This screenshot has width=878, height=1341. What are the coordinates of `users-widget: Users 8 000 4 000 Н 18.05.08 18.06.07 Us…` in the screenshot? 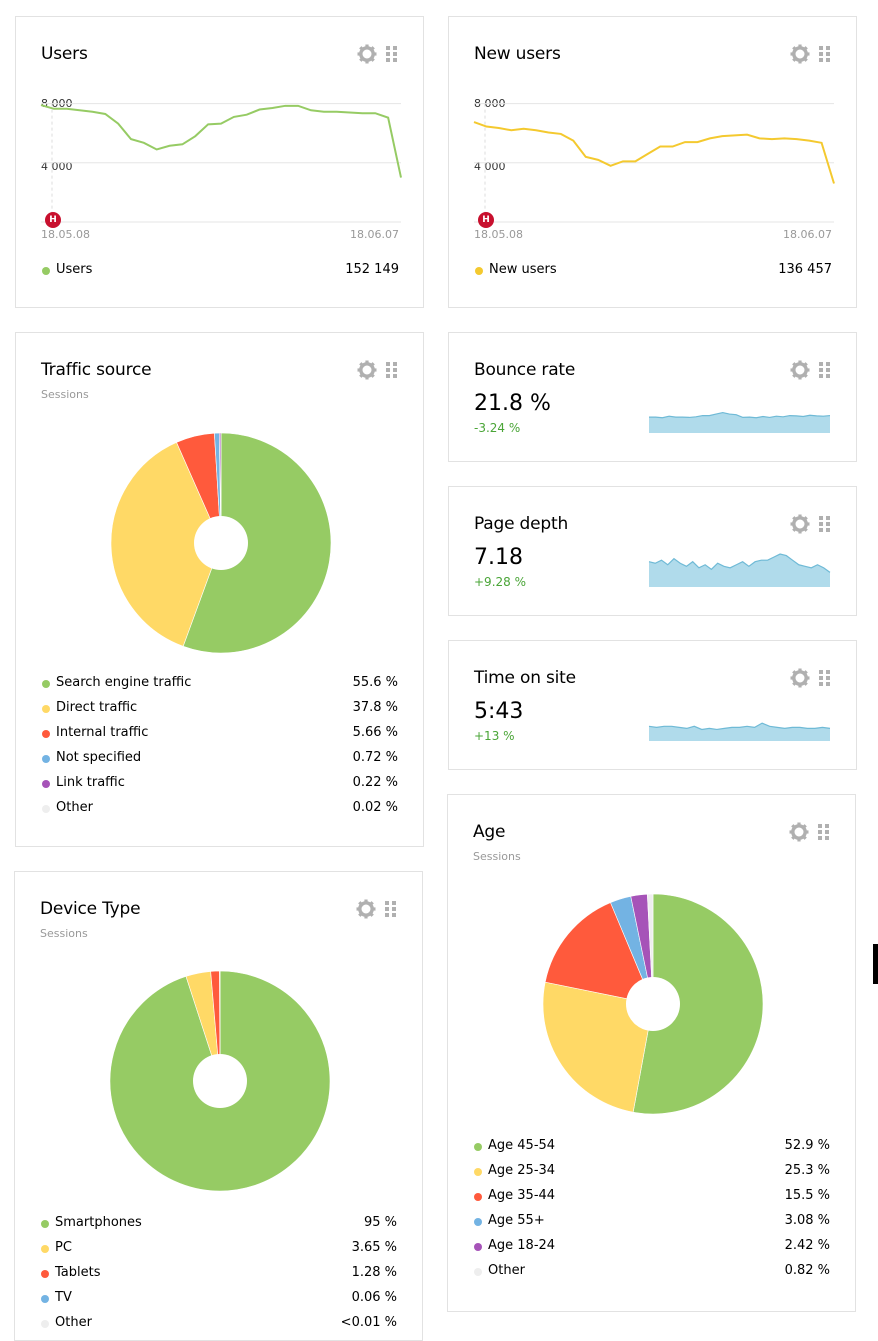 It's located at (219, 162).